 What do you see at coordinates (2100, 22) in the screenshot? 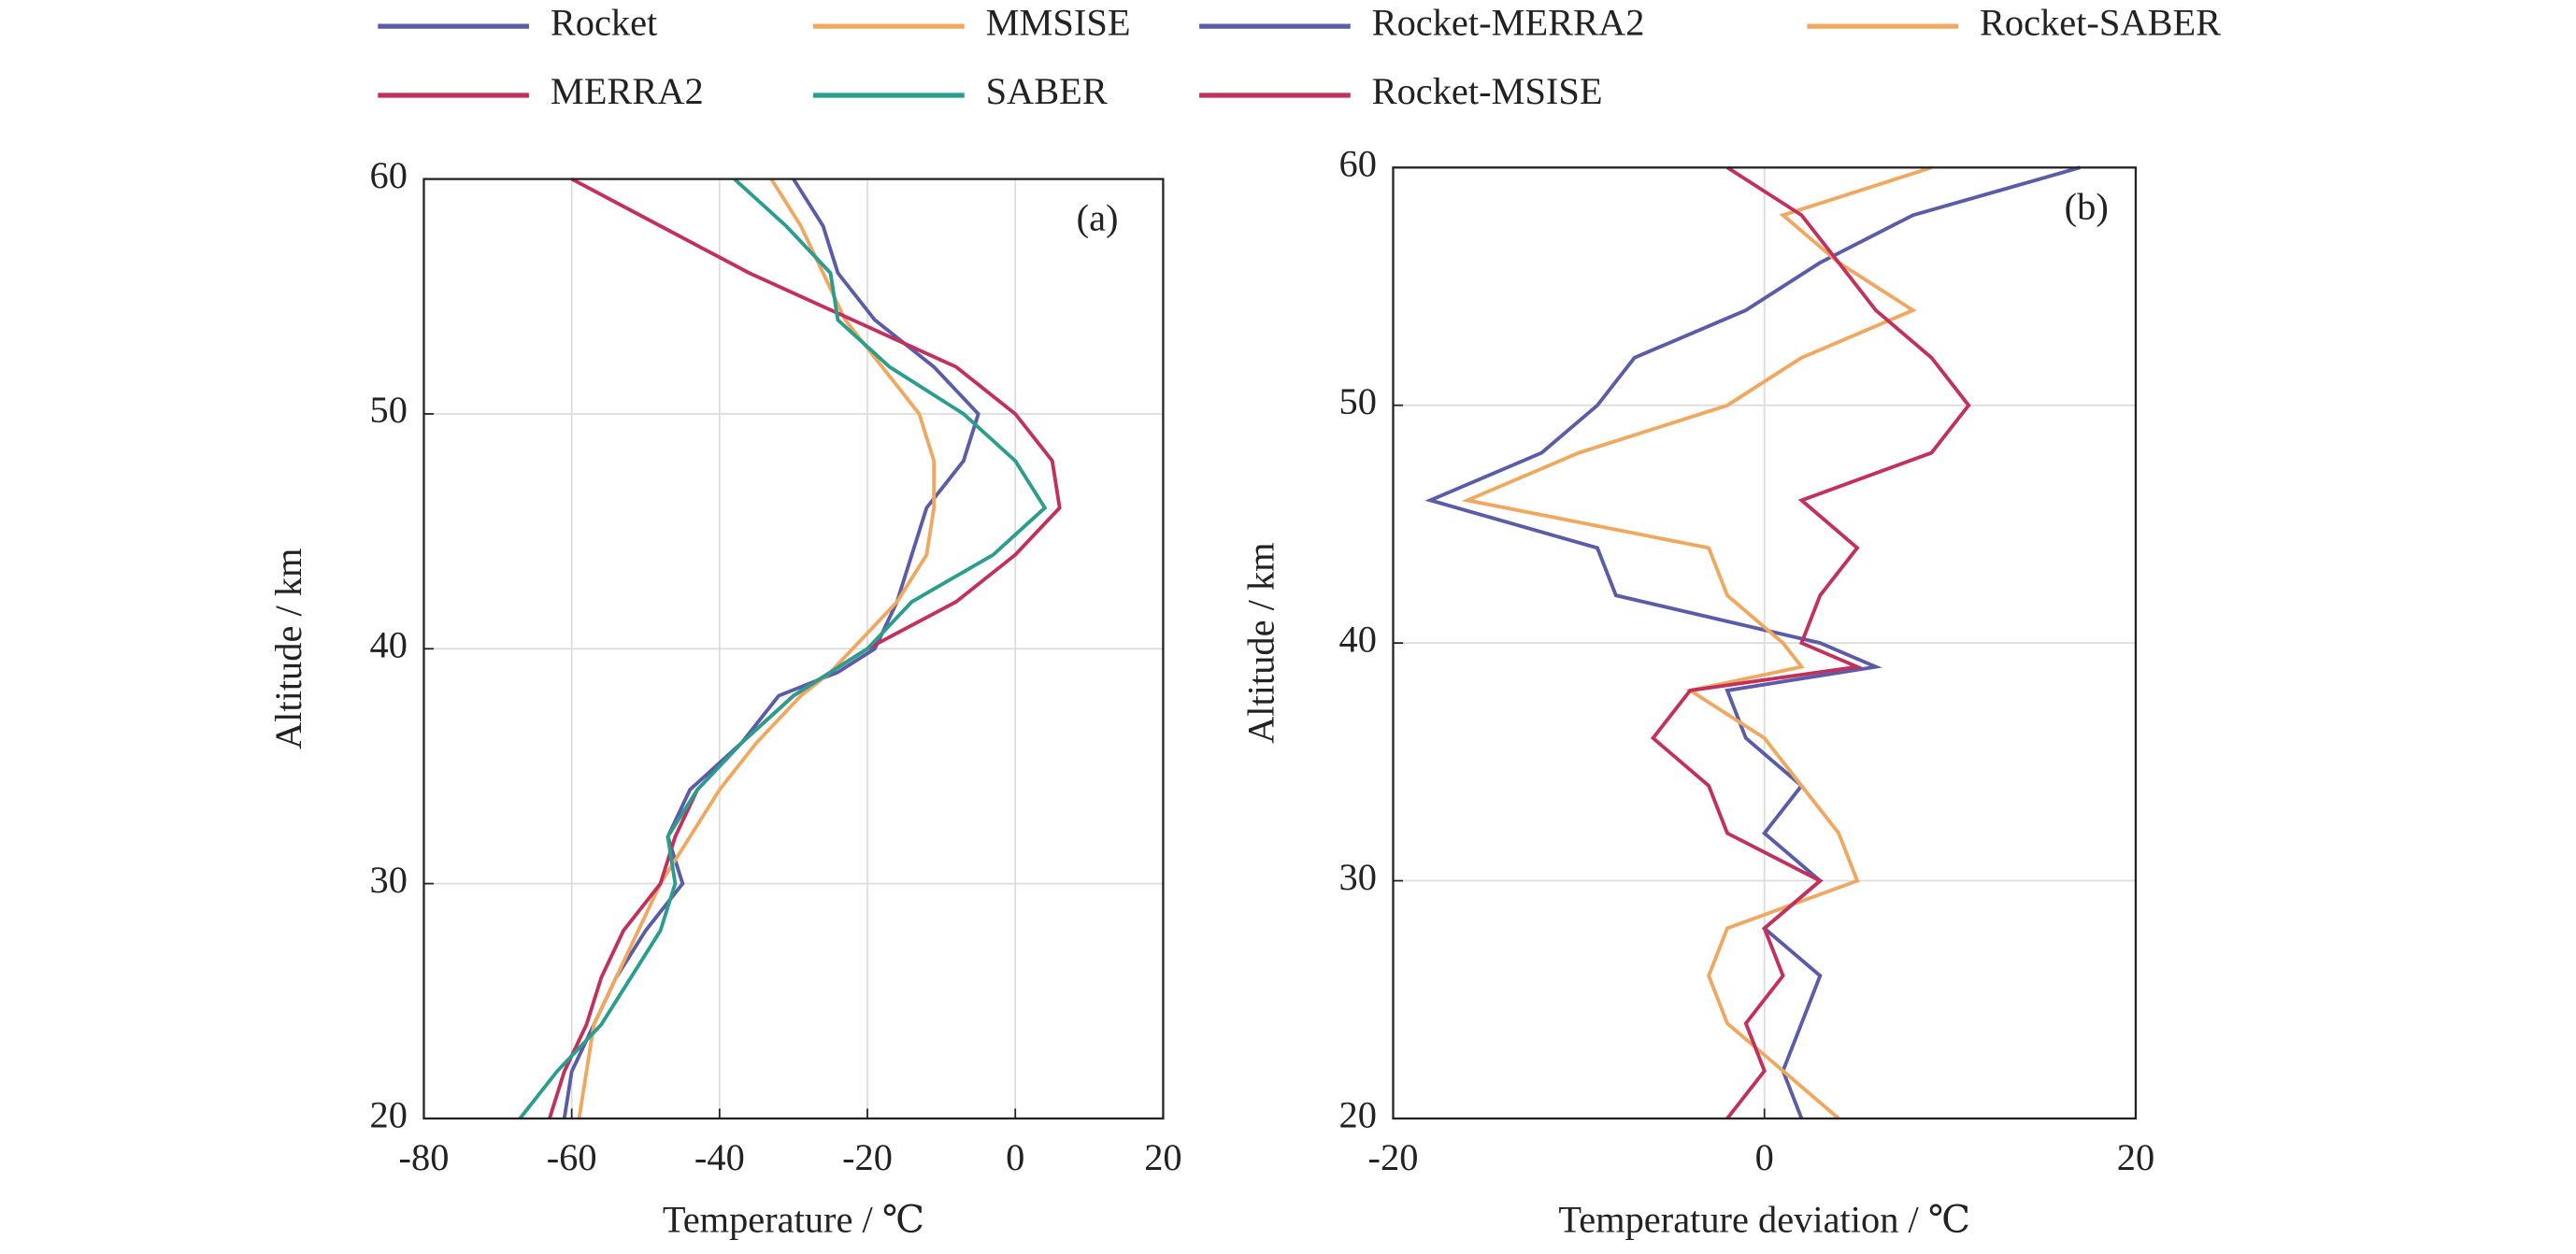
I see `legend-label: Rocket-SABER` at bounding box center [2100, 22].